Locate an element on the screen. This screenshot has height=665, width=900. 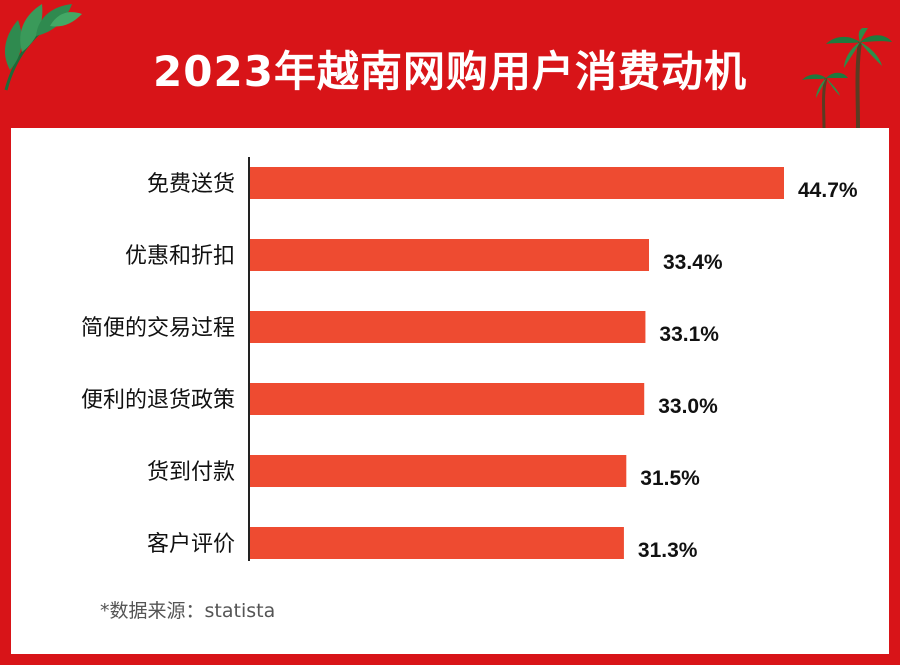
source-note: *数据来源：statista is located at coordinates (188, 611).